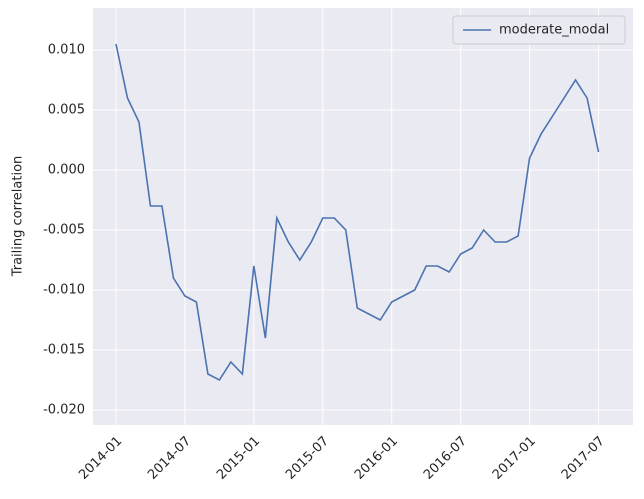  What do you see at coordinates (64, 230) in the screenshot?
I see `y-tick-label: -0.005` at bounding box center [64, 230].